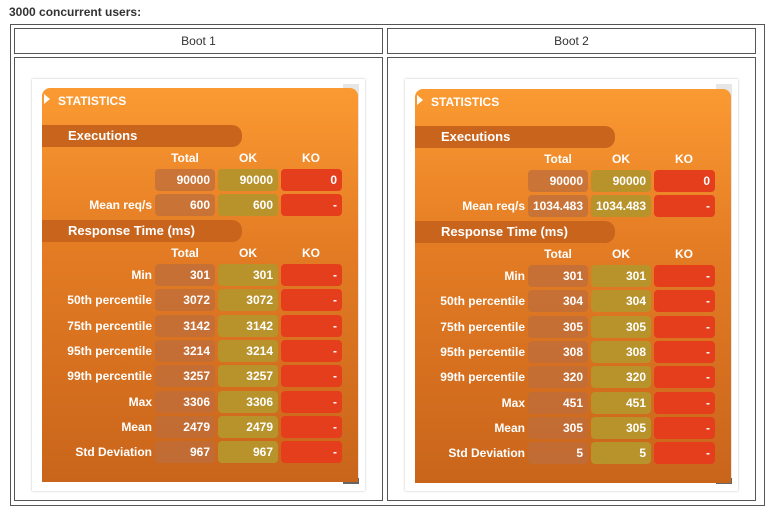 This screenshot has width=773, height=518. What do you see at coordinates (185, 325) in the screenshot?
I see `value-total: 3142` at bounding box center [185, 325].